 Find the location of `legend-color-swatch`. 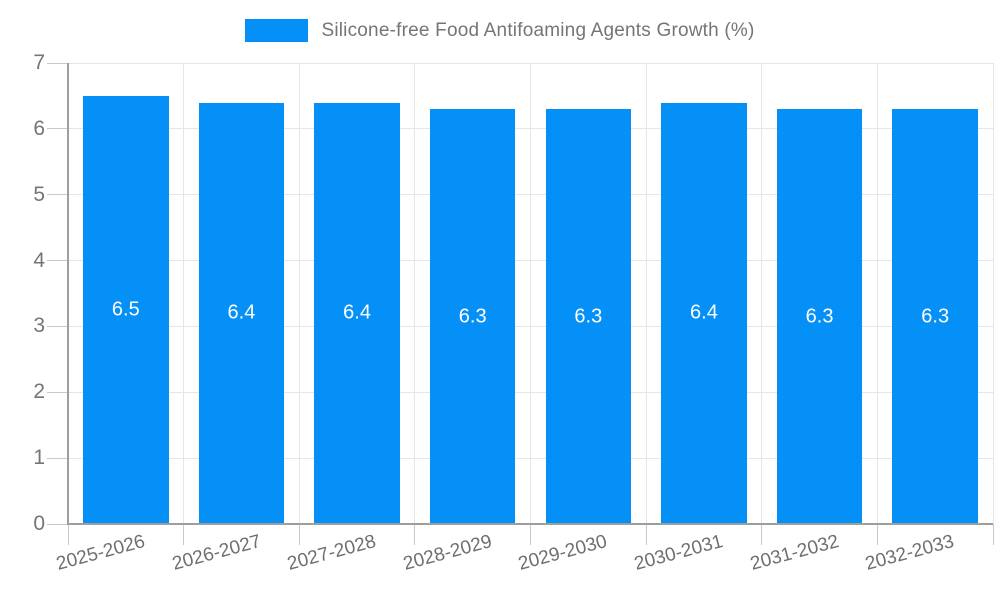

legend-color-swatch is located at coordinates (277, 30).